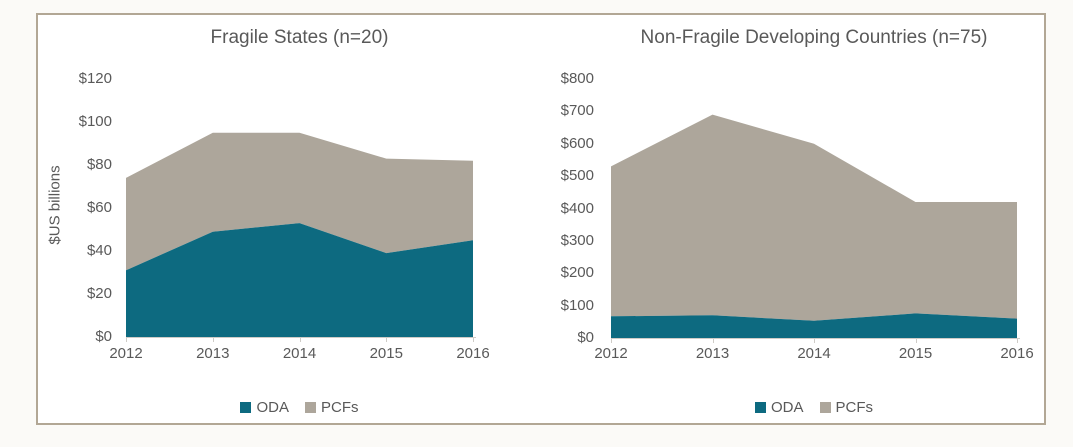 The image size is (1073, 447). I want to click on y-tick-label: $600, so click(577, 143).